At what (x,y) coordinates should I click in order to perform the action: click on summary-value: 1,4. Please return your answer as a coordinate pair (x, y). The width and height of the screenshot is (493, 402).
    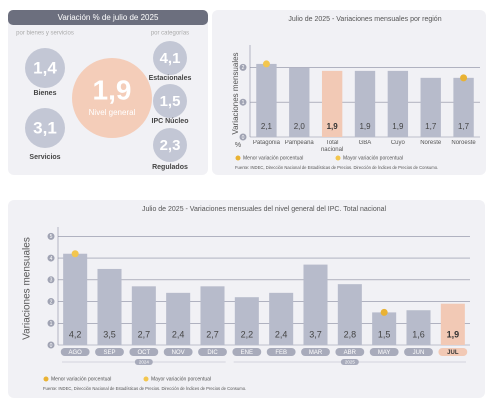
    Looking at the image, I should click on (45, 67).